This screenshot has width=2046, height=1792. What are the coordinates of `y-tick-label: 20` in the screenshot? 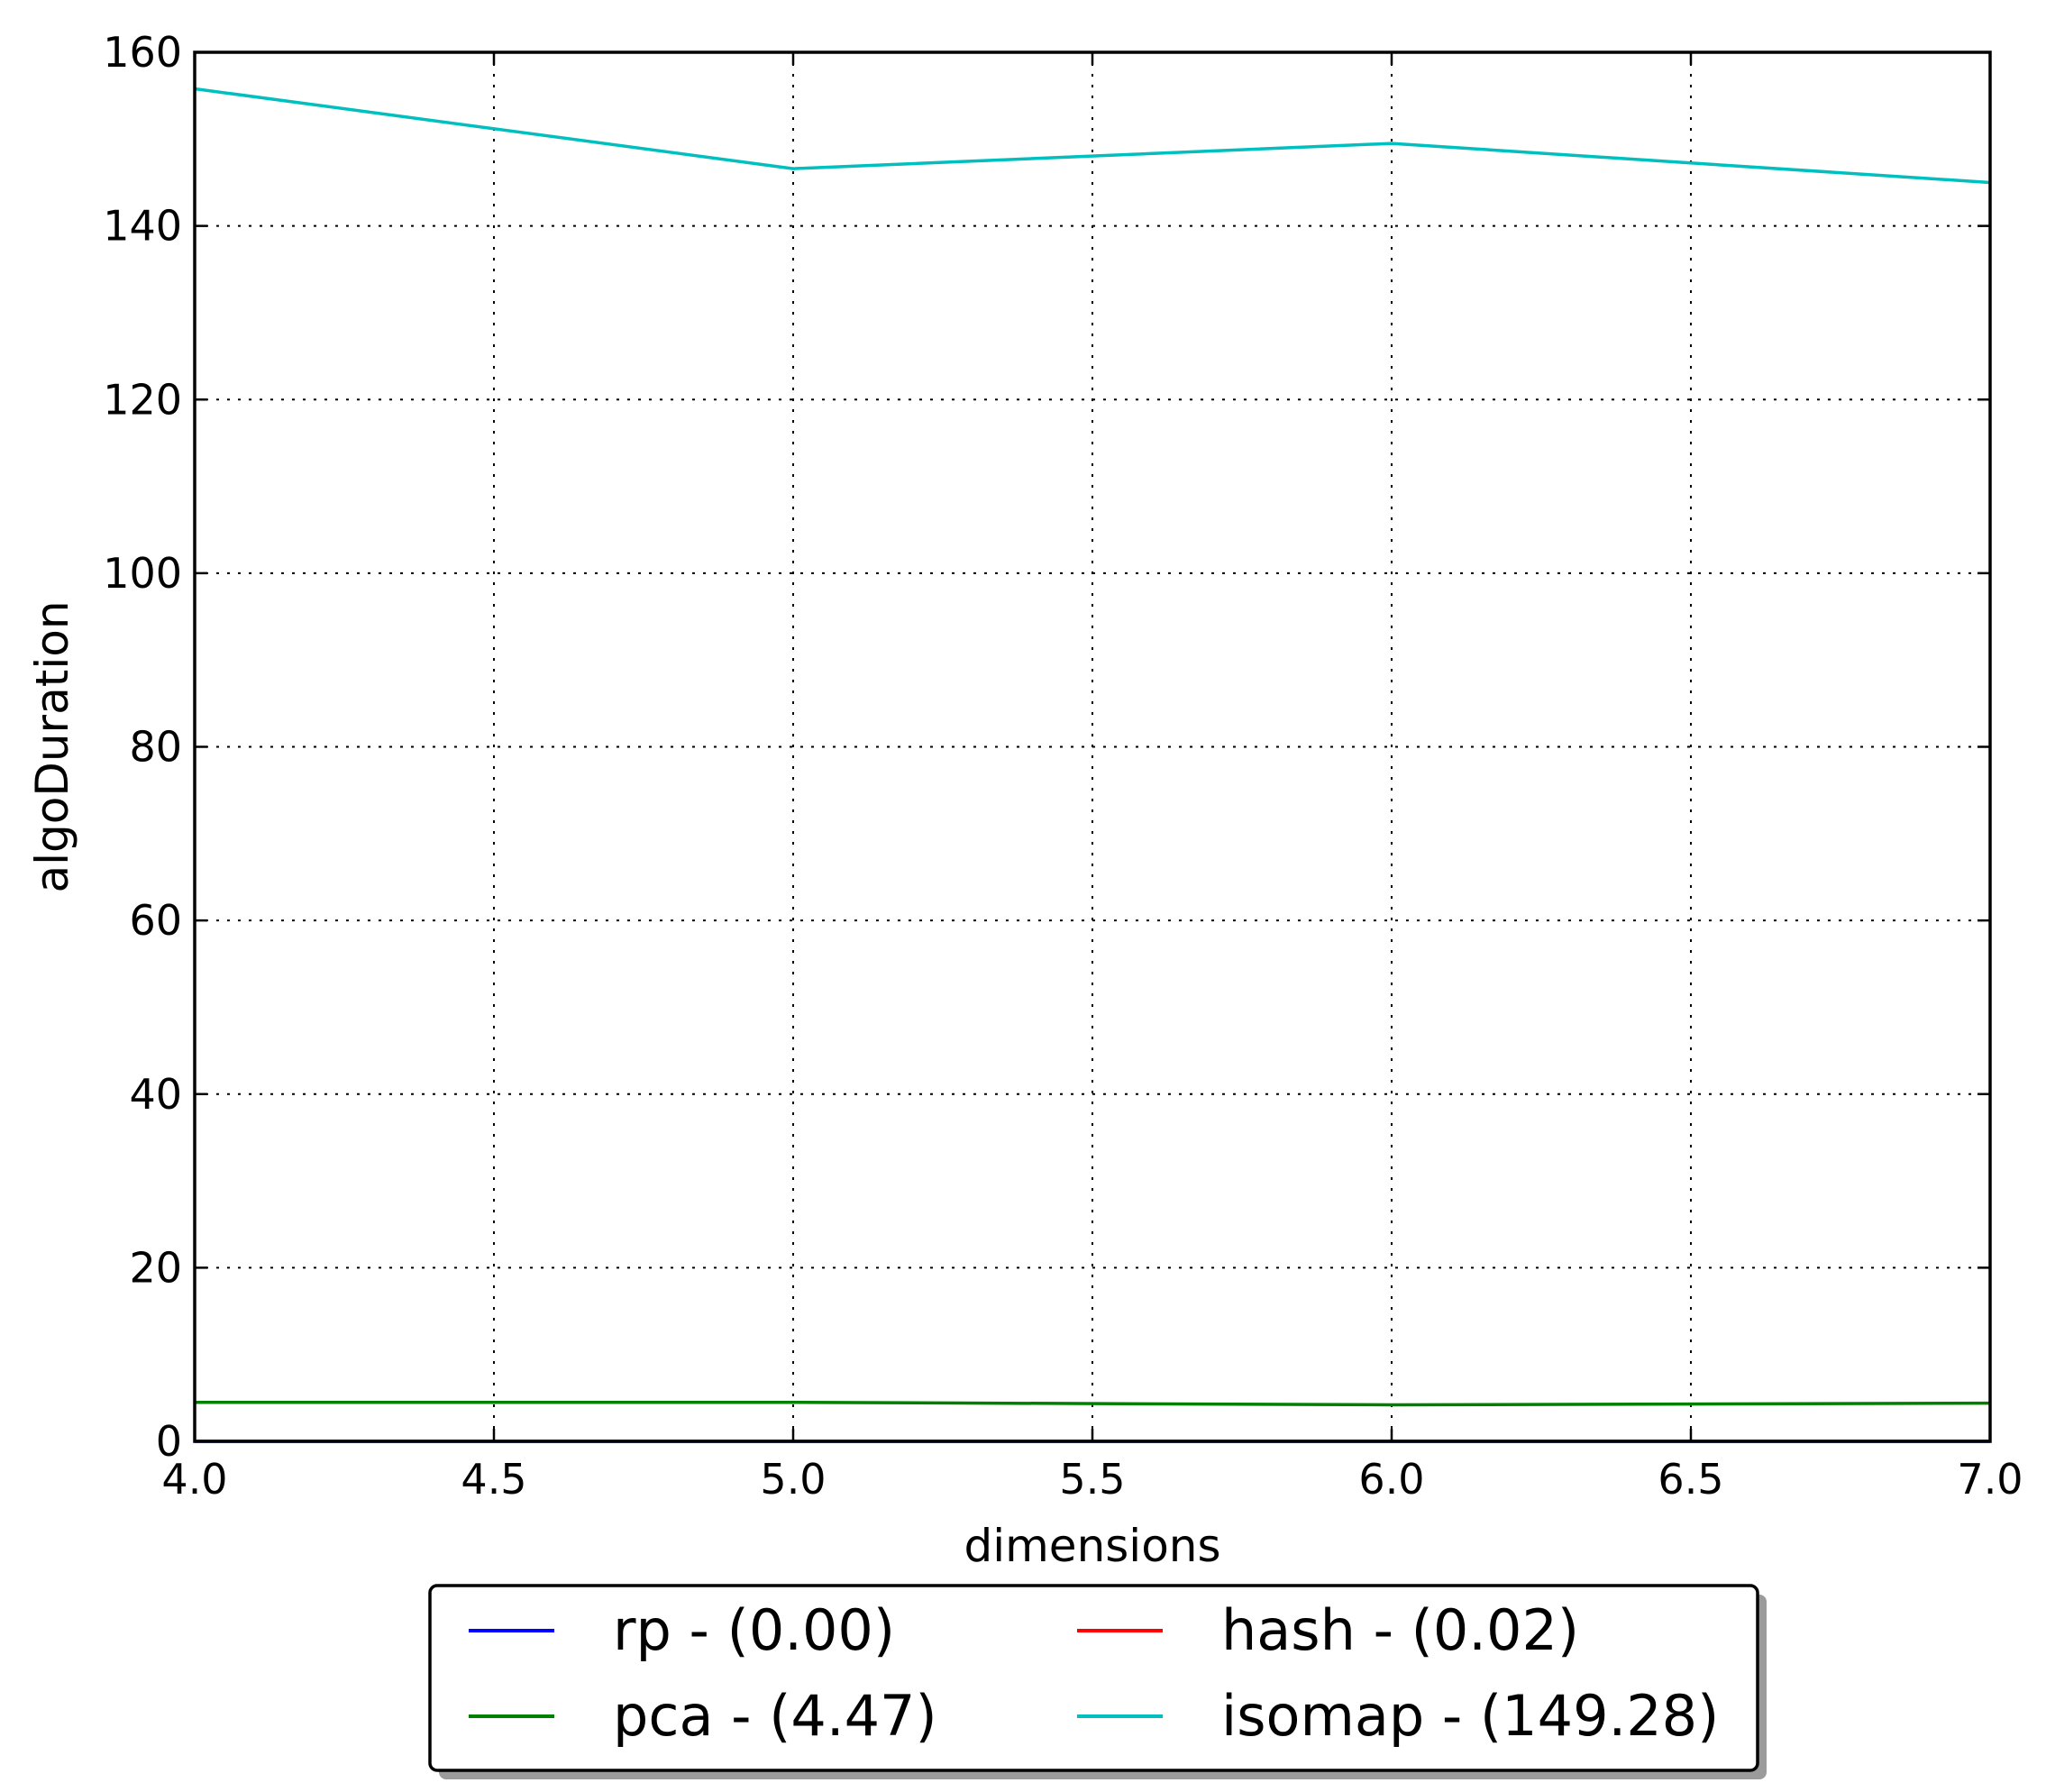 It's located at (155, 1267).